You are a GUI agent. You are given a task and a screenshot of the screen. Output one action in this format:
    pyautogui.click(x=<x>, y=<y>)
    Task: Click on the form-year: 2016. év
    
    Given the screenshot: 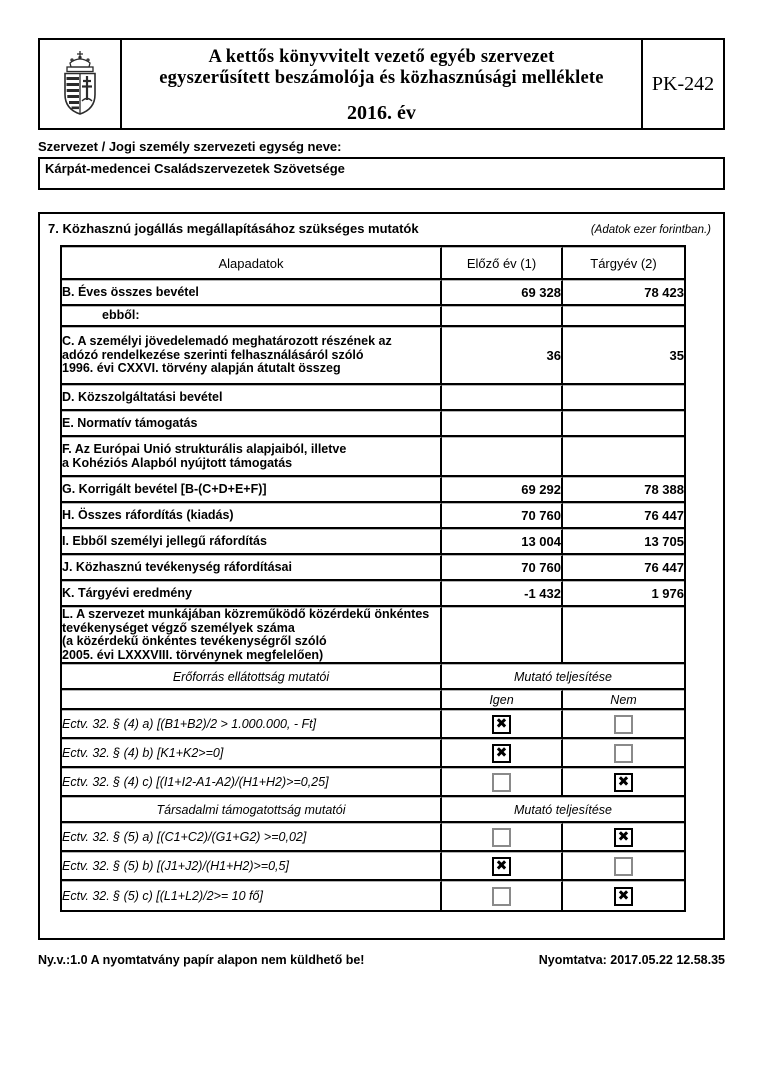 What is the action you would take?
    pyautogui.click(x=381, y=113)
    